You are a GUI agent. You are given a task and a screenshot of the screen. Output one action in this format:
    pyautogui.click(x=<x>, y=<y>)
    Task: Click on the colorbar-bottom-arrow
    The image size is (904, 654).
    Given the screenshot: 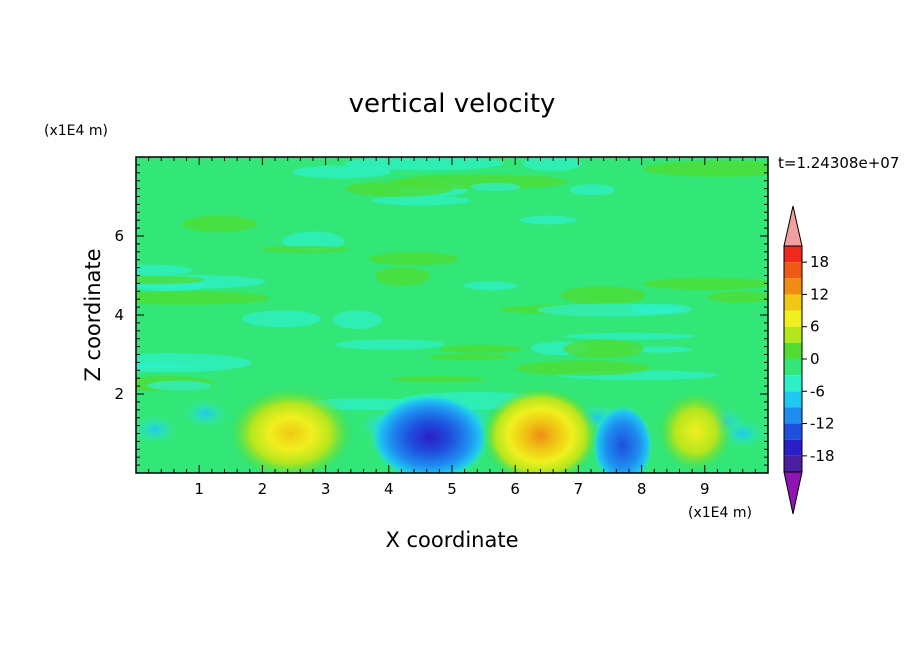 What is the action you would take?
    pyautogui.click(x=793, y=493)
    